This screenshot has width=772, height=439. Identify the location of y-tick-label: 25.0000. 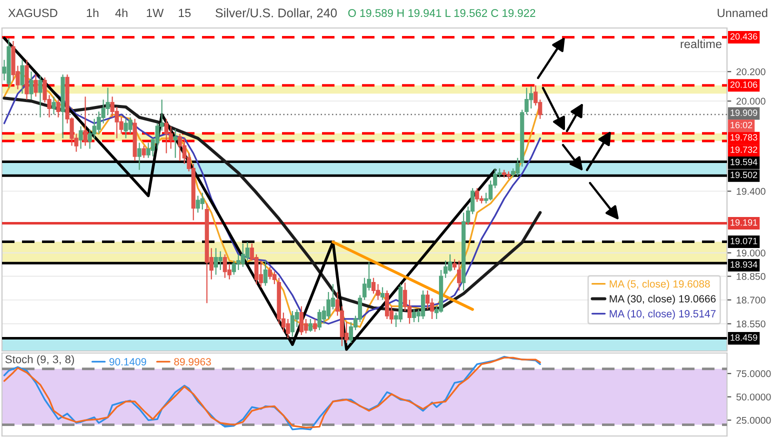
(753, 420).